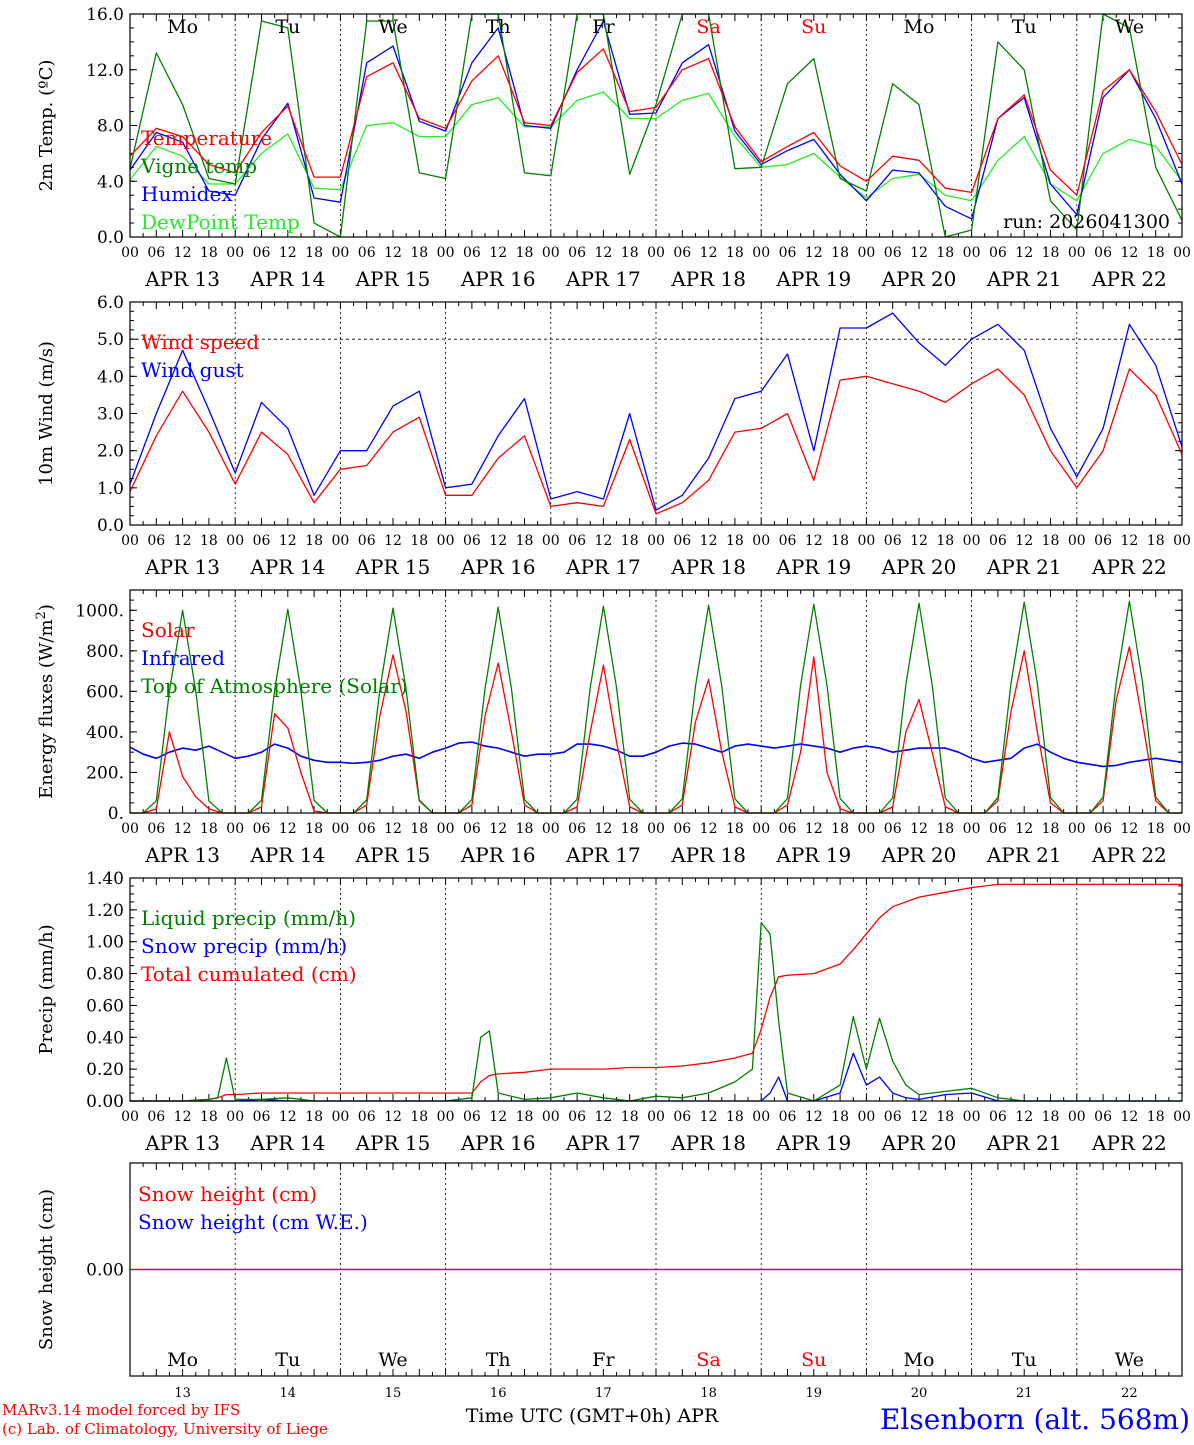 The height and width of the screenshot is (1445, 1194). I want to click on weekday-label: We, so click(1129, 1360).